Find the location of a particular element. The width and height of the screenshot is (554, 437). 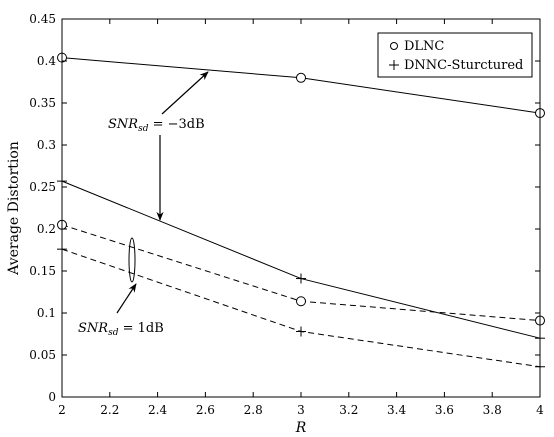

y-tick-label: 0.05 is located at coordinates (42, 355).